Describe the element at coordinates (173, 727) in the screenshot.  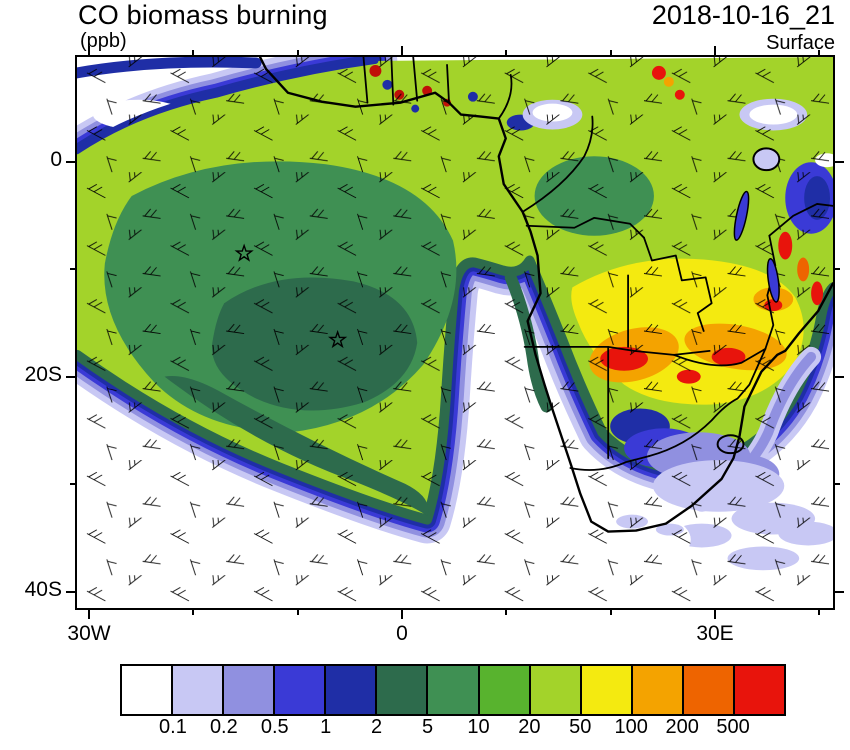
I see `colorbar-tick-label: 0.1` at that location.